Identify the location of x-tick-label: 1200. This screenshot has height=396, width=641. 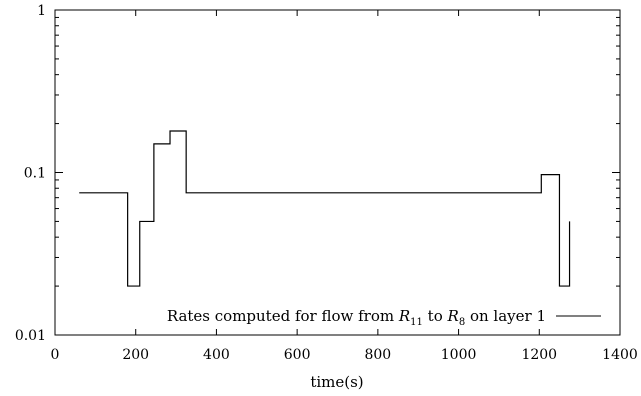
(539, 355).